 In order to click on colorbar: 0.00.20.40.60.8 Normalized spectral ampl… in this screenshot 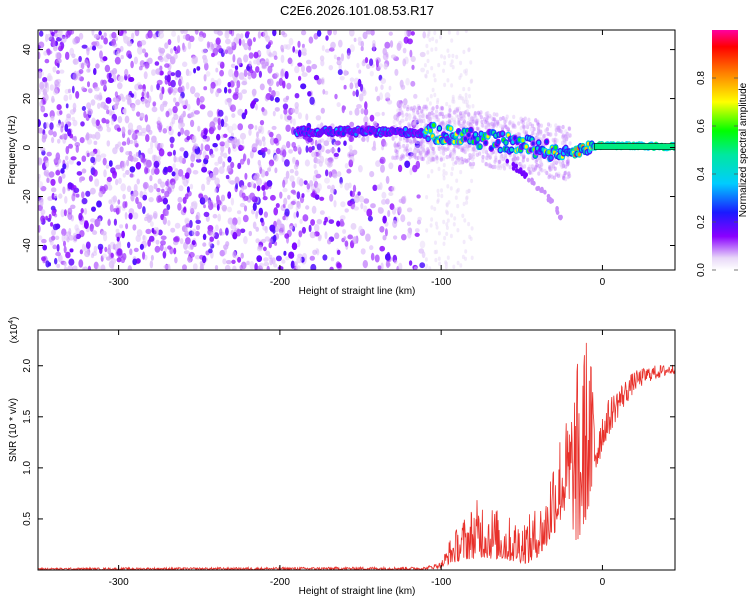, I will do `click(722, 153)`.